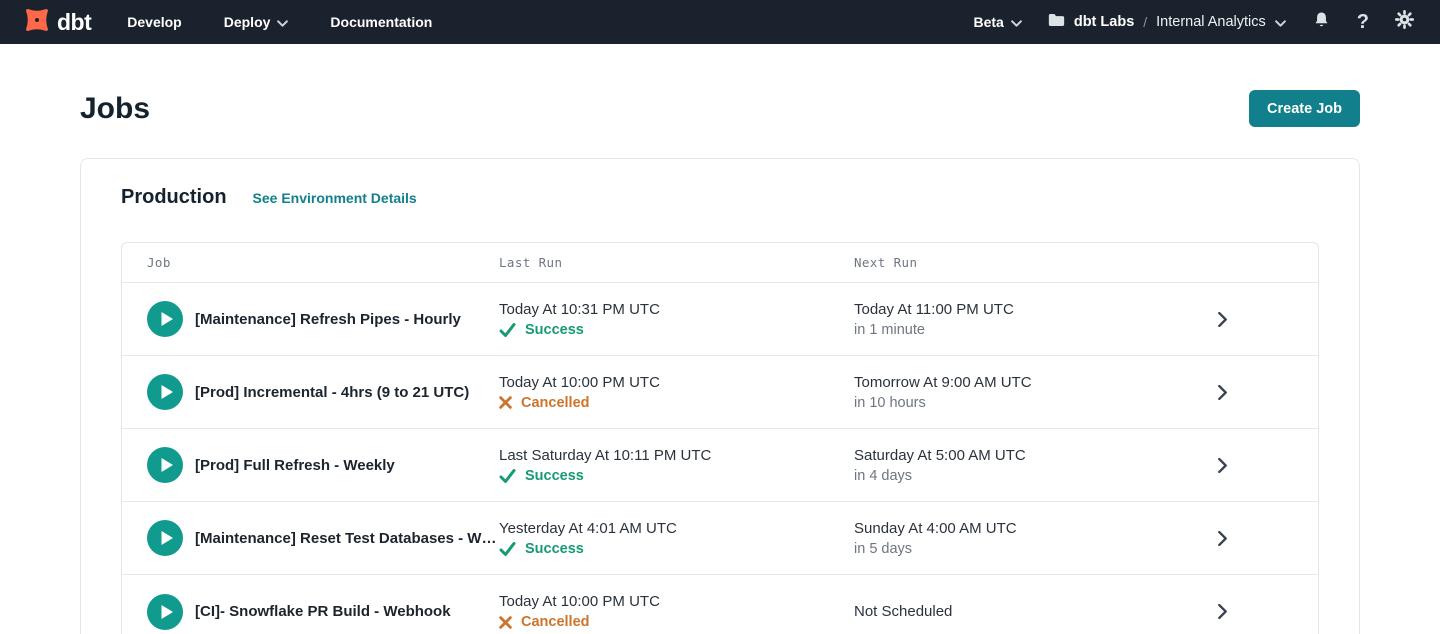 The height and width of the screenshot is (634, 1440). I want to click on next-run-time: Today At 11:00 PM UTC, so click(934, 309).